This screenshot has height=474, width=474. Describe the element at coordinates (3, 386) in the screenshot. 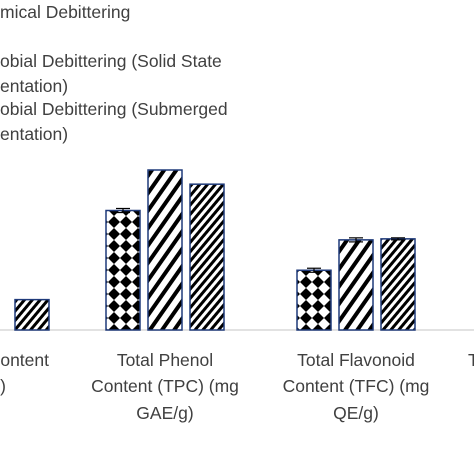

I see `x-tick-content-line2: g)` at that location.